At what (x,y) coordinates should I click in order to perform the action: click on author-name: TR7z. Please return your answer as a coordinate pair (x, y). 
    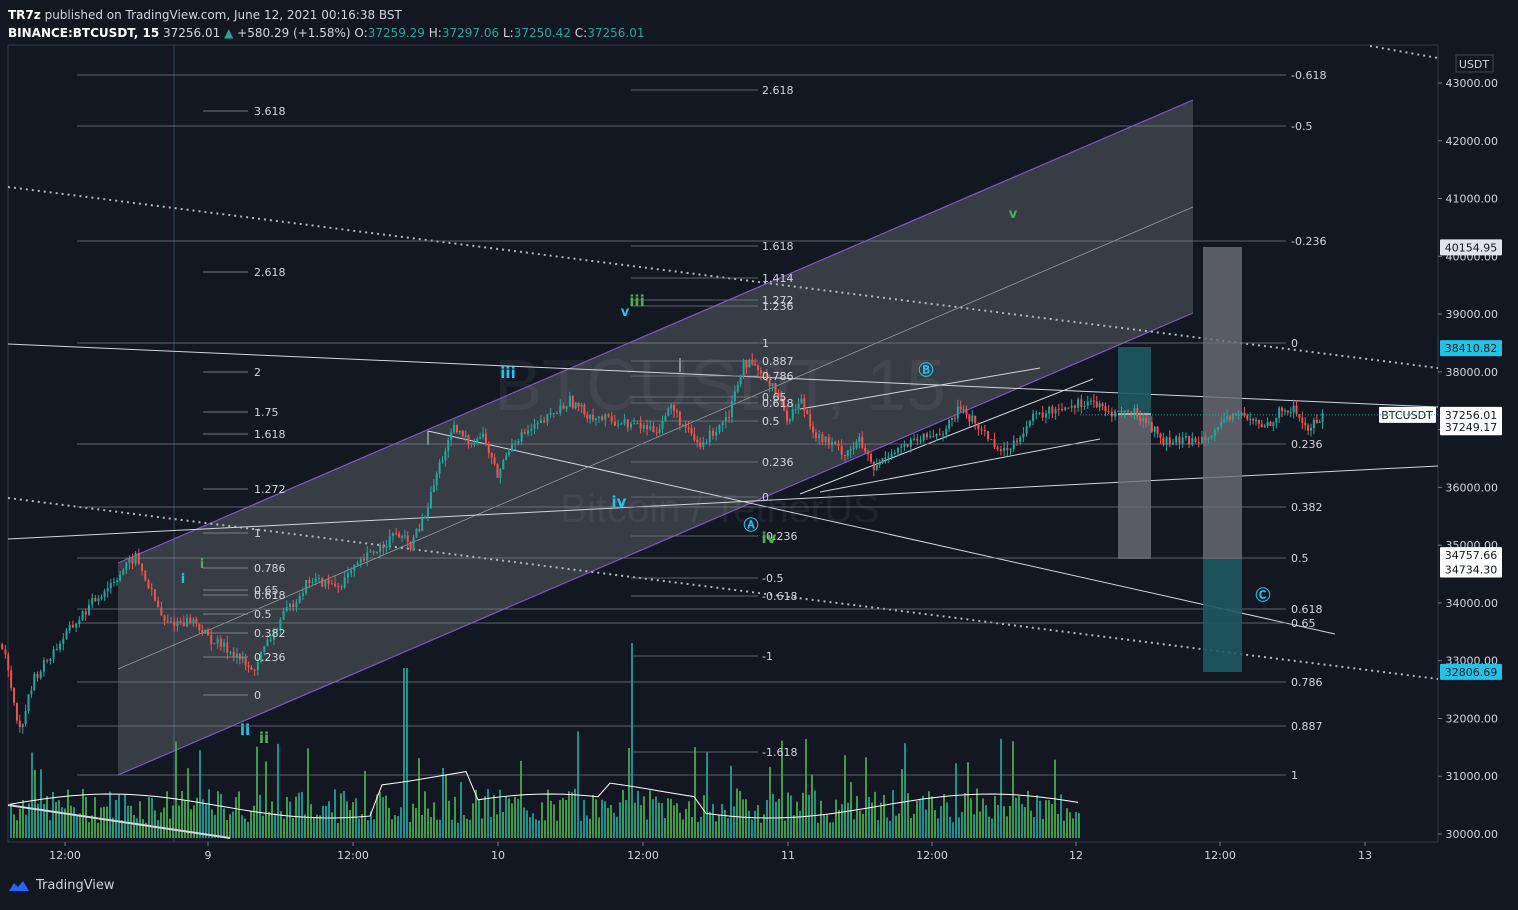
    Looking at the image, I should click on (24, 15).